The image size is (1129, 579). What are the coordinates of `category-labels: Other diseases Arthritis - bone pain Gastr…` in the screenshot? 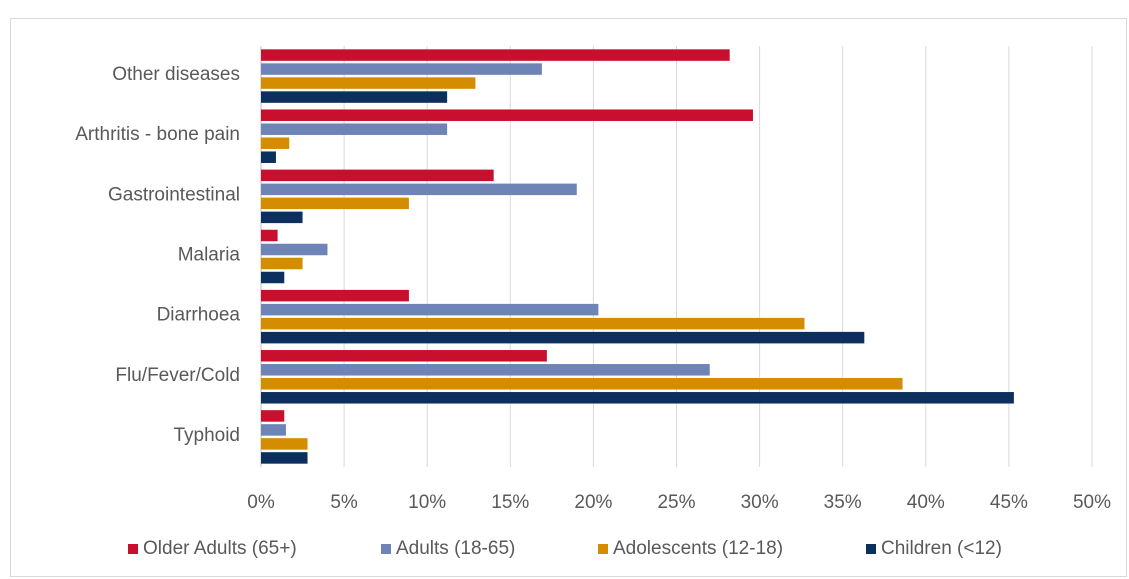 It's located at (157, 255).